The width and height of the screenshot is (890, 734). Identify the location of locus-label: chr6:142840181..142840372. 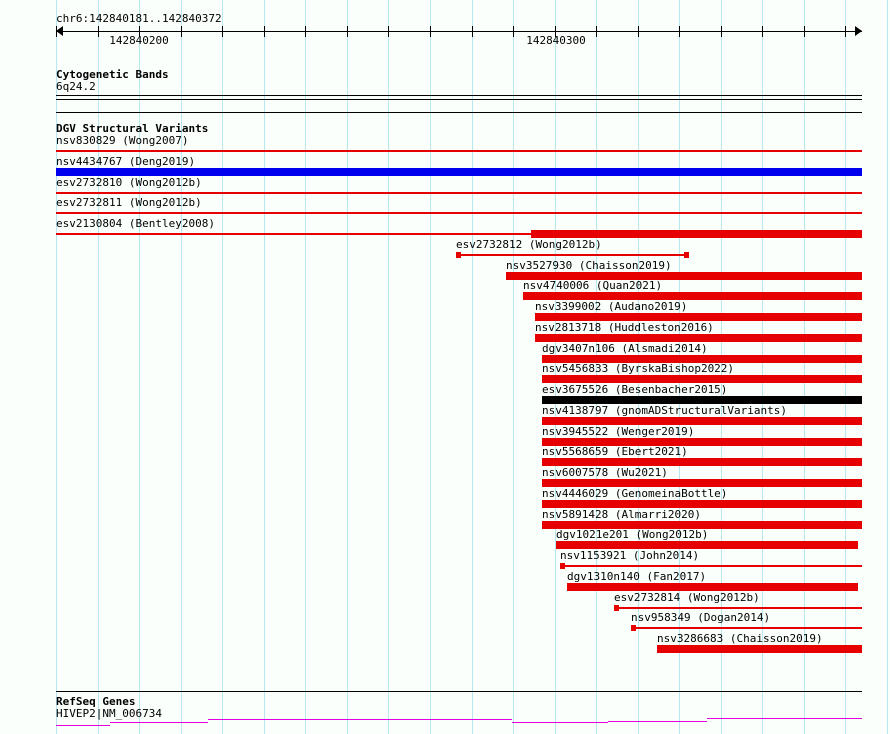
(139, 18).